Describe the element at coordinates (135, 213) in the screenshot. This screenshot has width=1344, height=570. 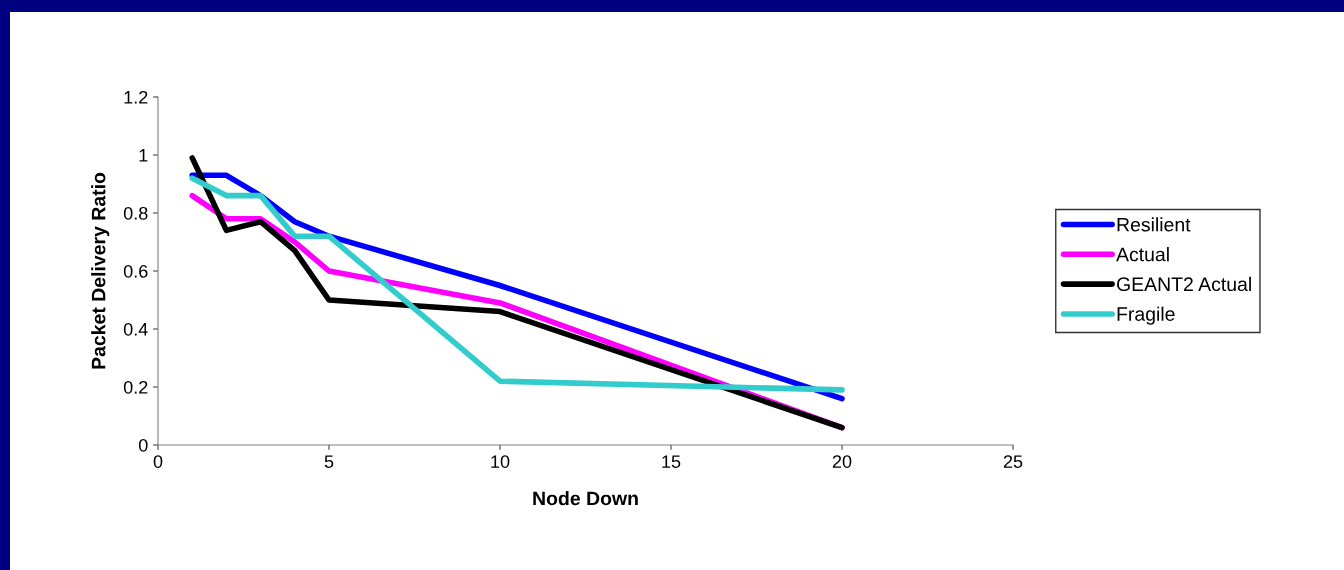
I see `y-tick-label: 0.8` at that location.